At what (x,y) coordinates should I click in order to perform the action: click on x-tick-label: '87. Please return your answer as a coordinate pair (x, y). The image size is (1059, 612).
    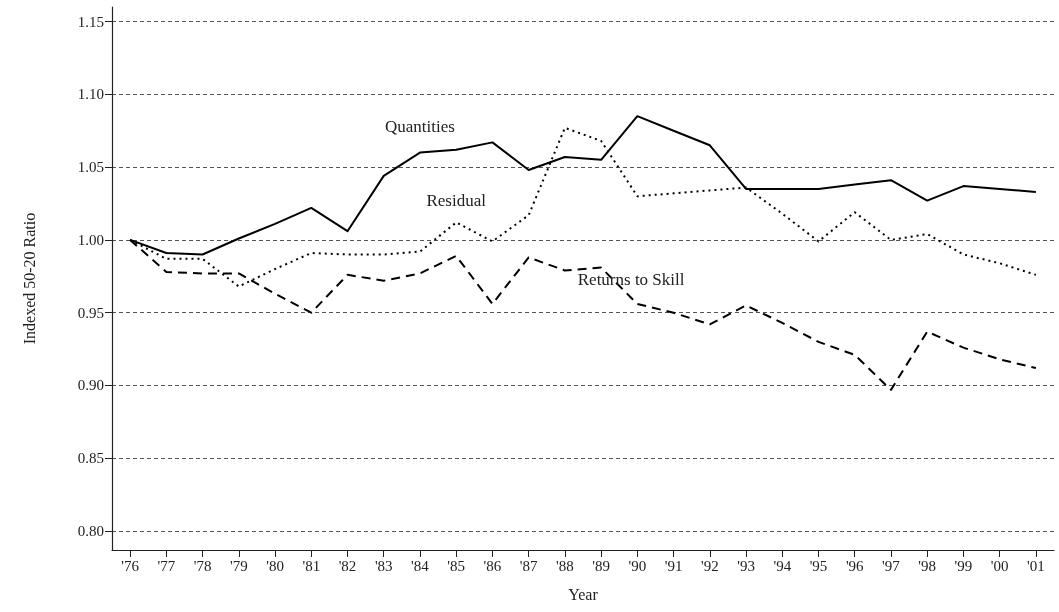
    Looking at the image, I should click on (528, 565).